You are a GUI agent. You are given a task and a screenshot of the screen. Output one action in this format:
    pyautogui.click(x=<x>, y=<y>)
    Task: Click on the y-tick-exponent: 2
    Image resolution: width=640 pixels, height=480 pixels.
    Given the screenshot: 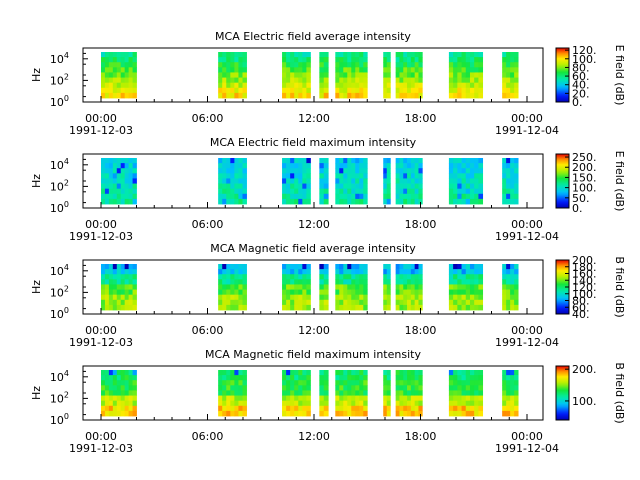 What is the action you would take?
    pyautogui.click(x=66, y=76)
    